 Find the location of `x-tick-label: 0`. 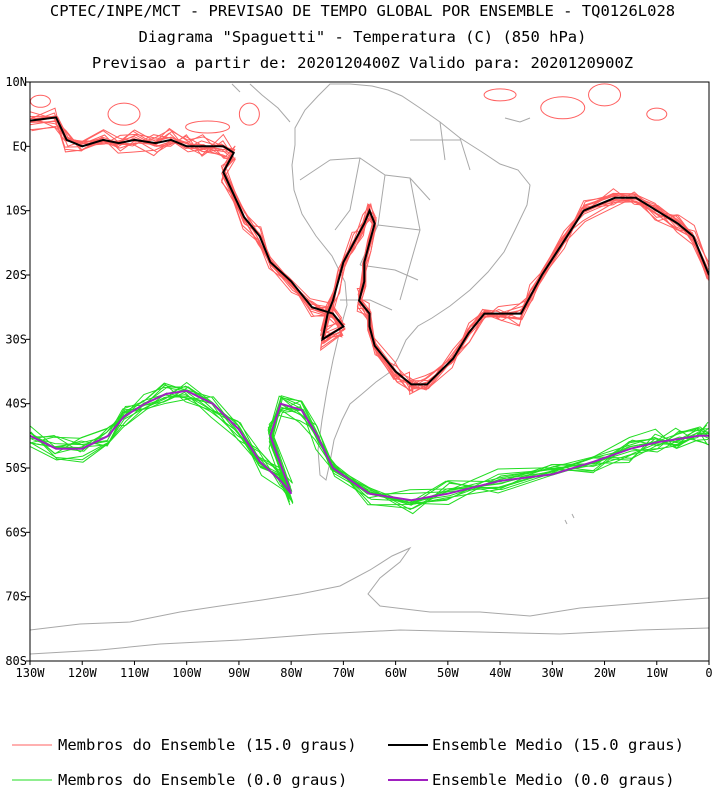

x-tick-label: 0 is located at coordinates (708, 673).